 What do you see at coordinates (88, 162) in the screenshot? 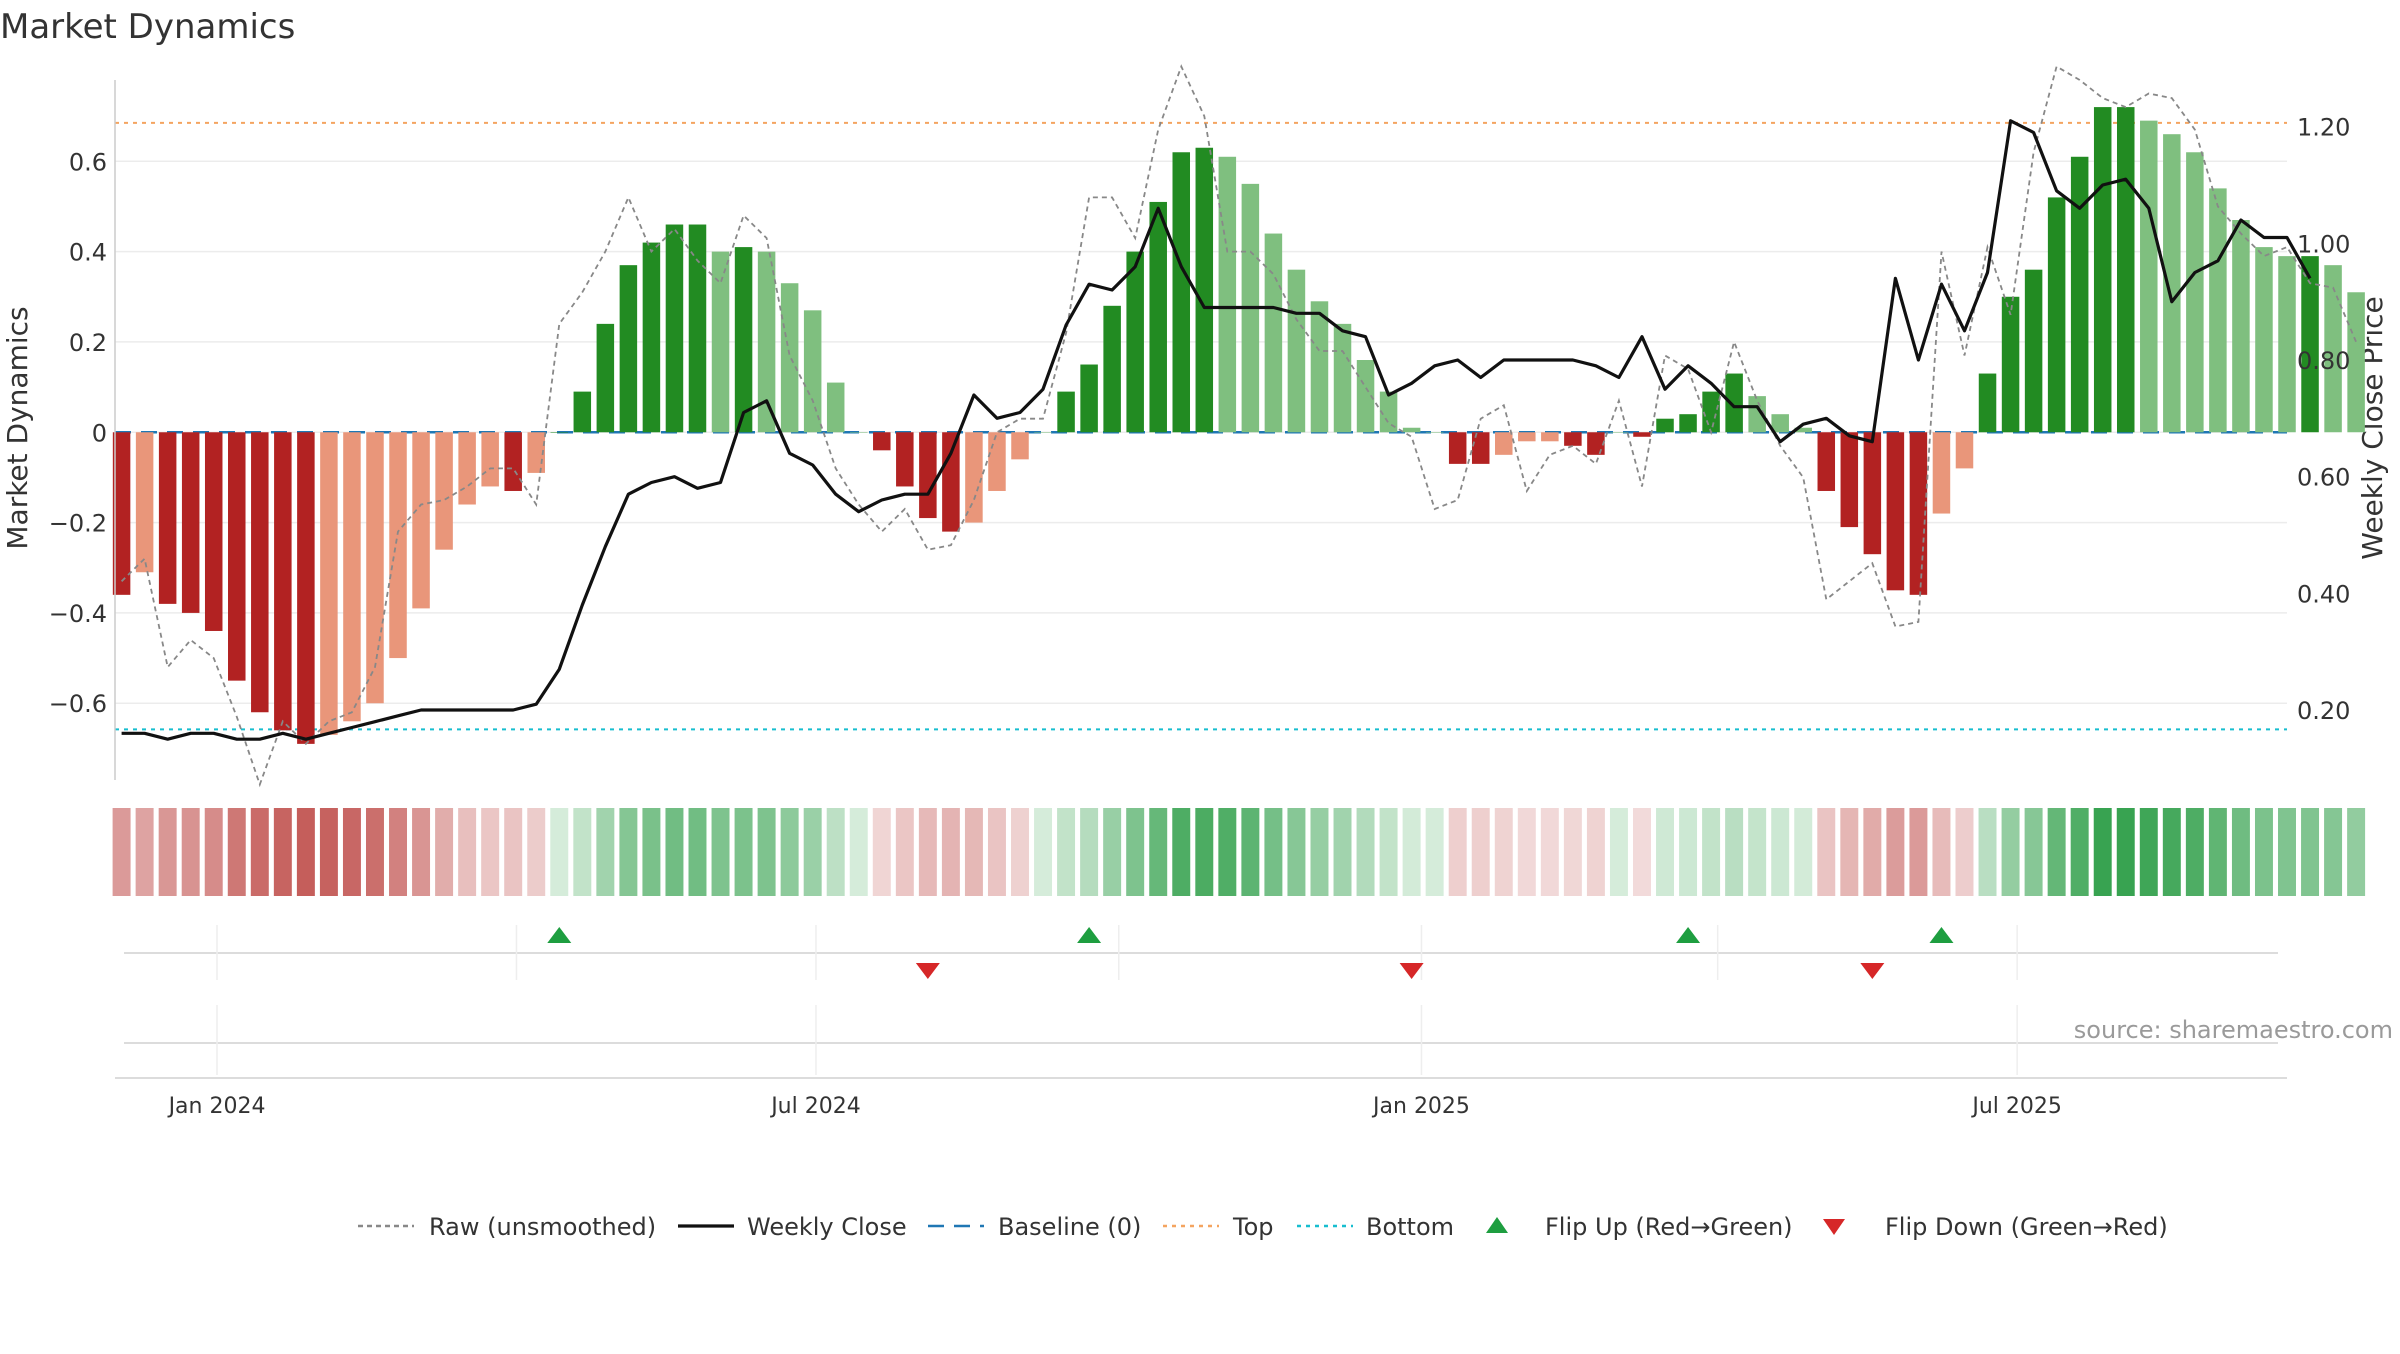
I see `y-tick-label: 0.6` at bounding box center [88, 162].